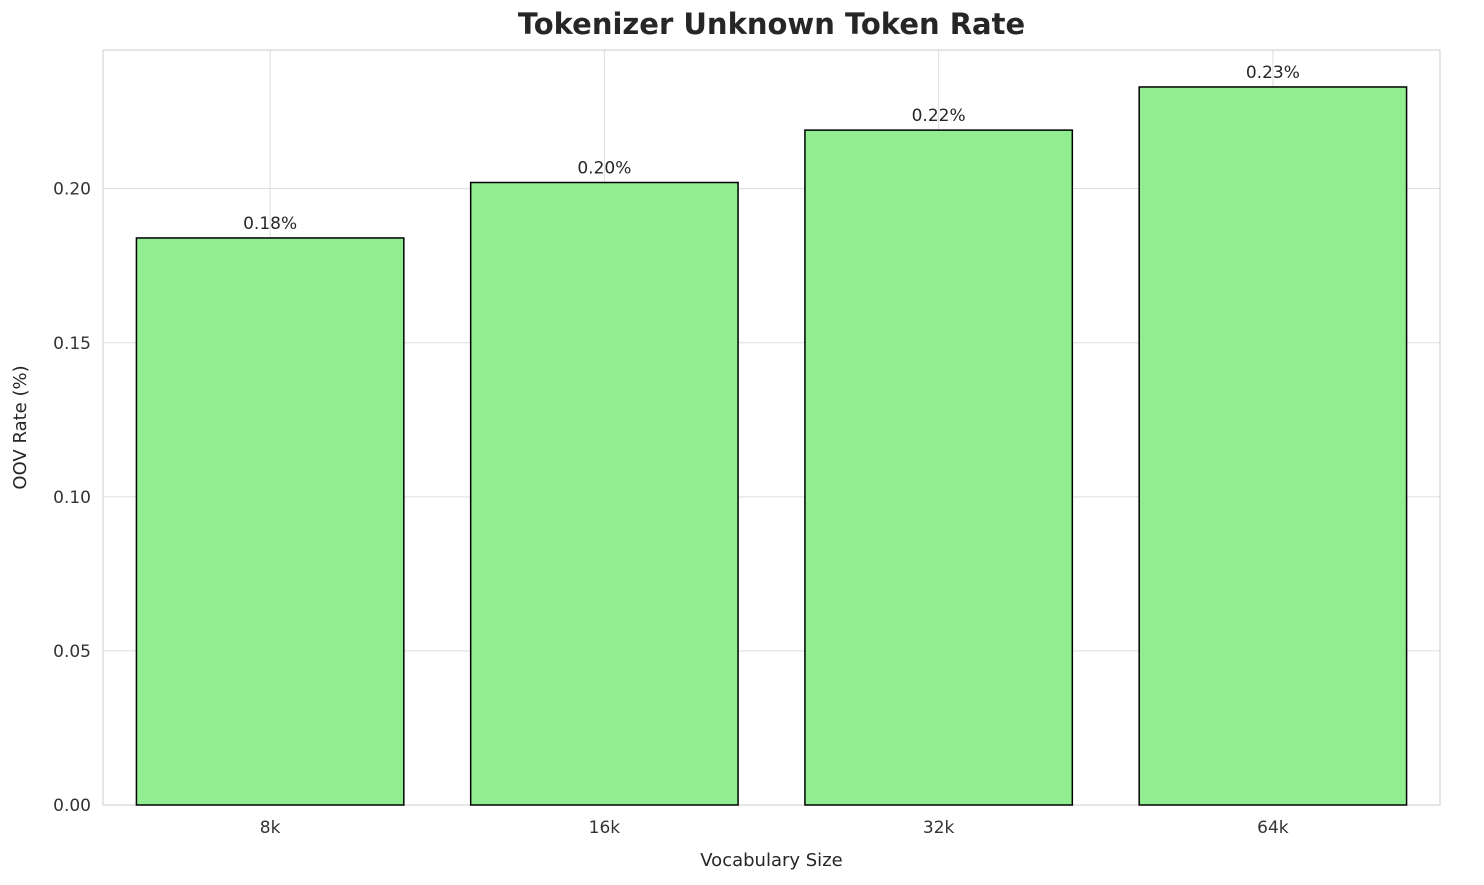 The width and height of the screenshot is (1484, 885). What do you see at coordinates (72, 190) in the screenshot?
I see `y-tick-label: 0.20` at bounding box center [72, 190].